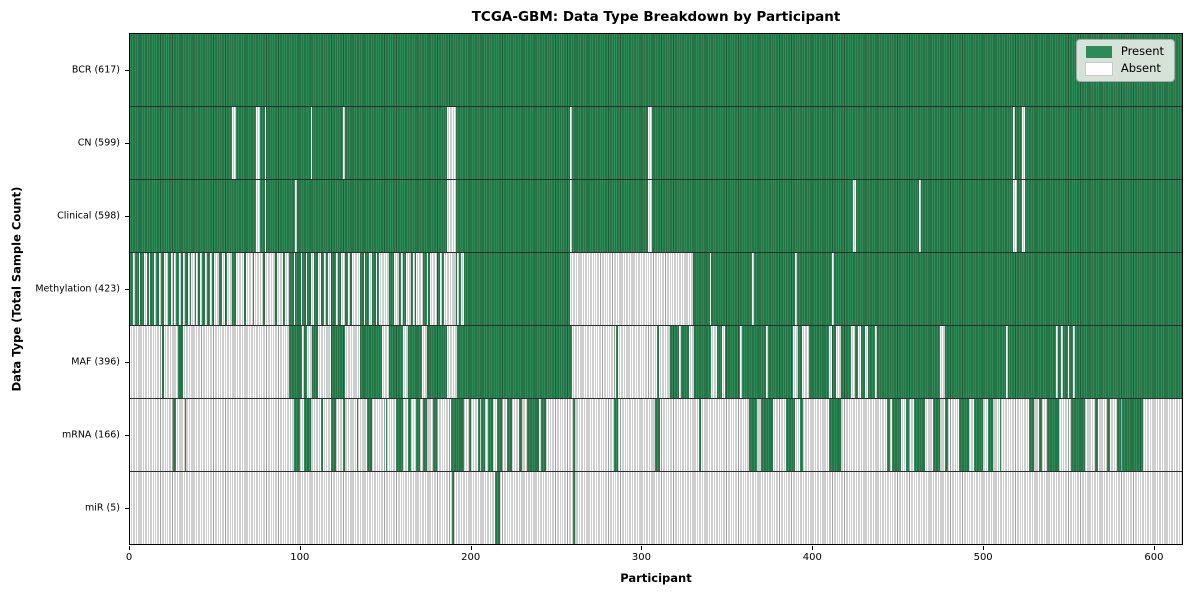  What do you see at coordinates (64, 508) in the screenshot?
I see `y-tick-mir: miR (5)` at bounding box center [64, 508].